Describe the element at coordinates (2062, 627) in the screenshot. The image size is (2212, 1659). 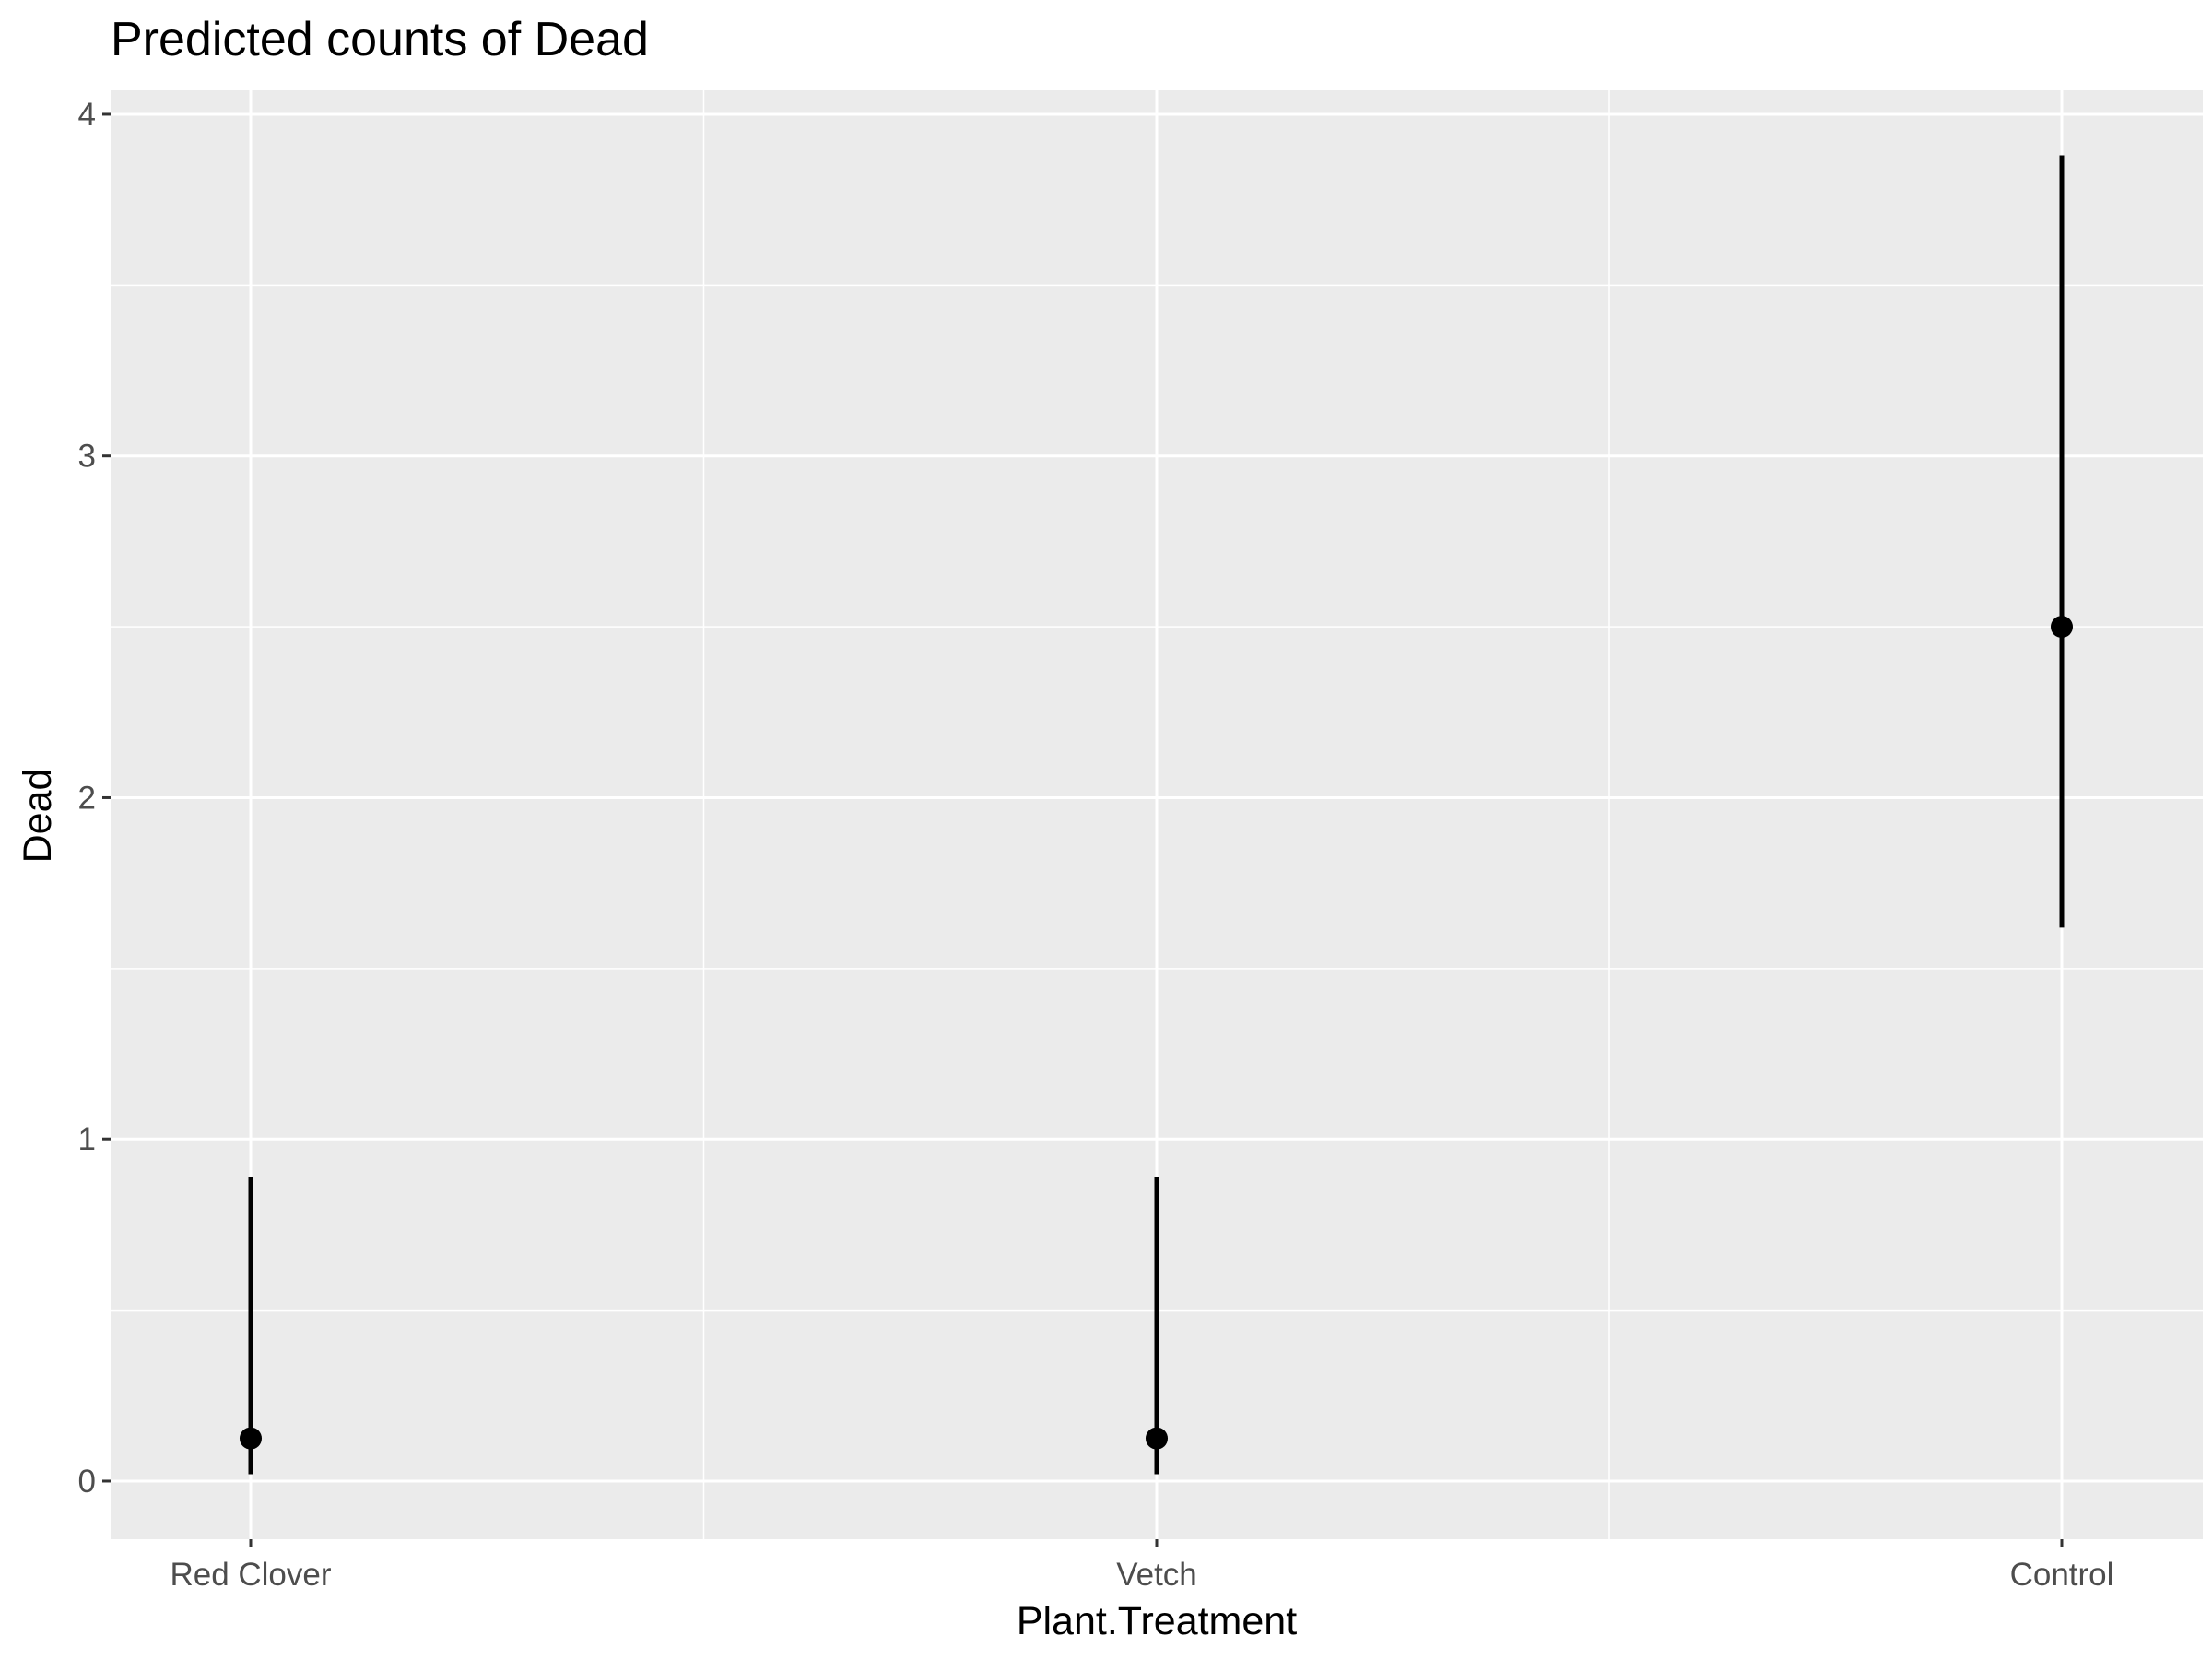
I see `point-control` at that location.